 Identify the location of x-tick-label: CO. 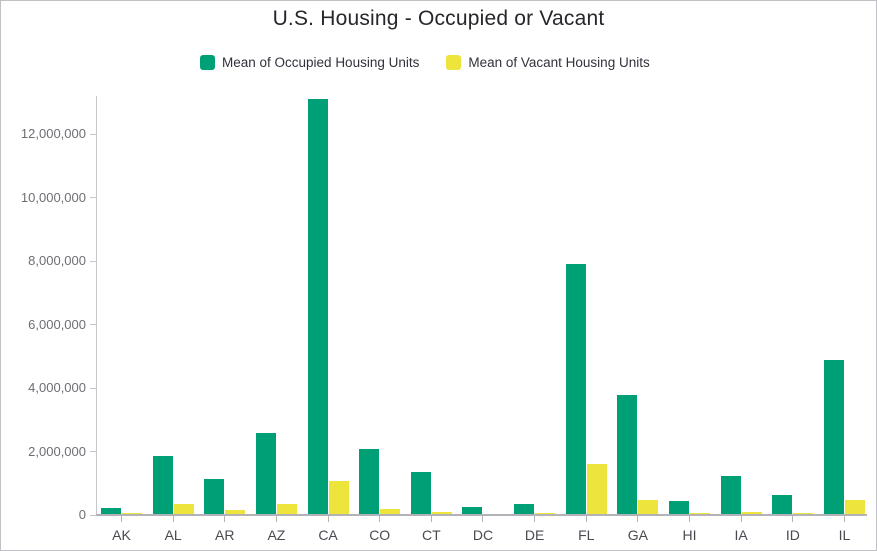
(380, 535).